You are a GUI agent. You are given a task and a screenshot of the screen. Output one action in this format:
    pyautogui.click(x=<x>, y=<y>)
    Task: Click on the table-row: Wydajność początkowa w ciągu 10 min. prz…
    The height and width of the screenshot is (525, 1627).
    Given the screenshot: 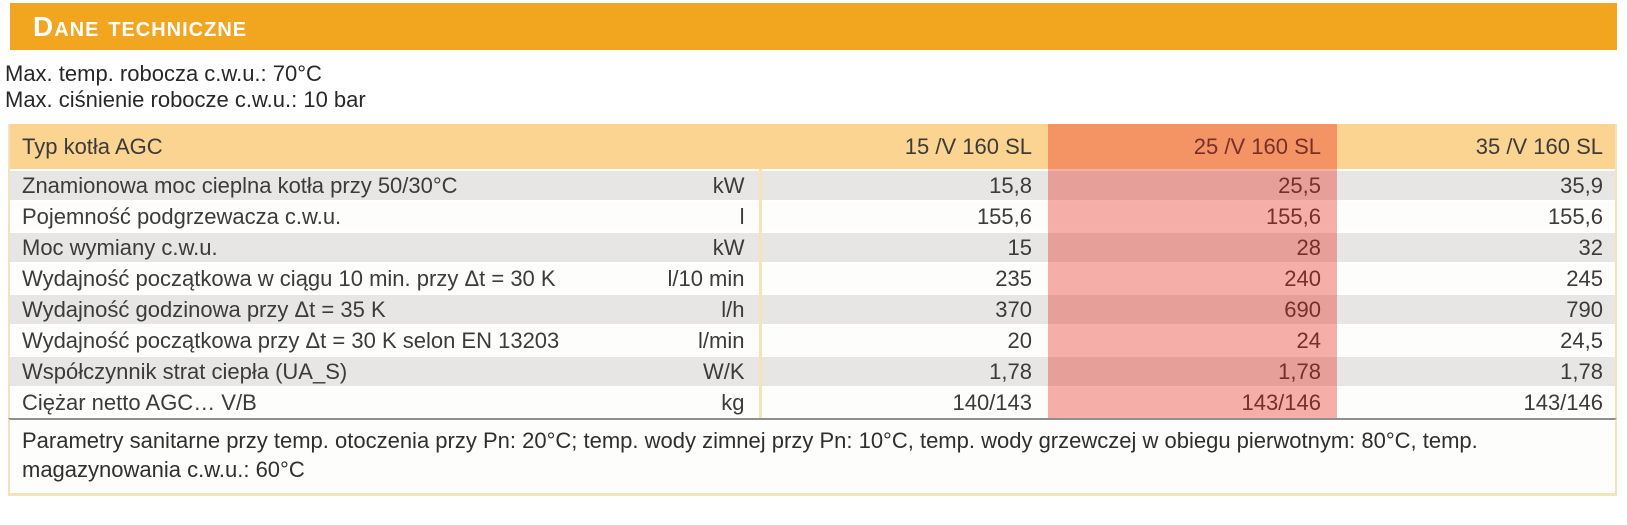 What is the action you would take?
    pyautogui.click(x=812, y=278)
    